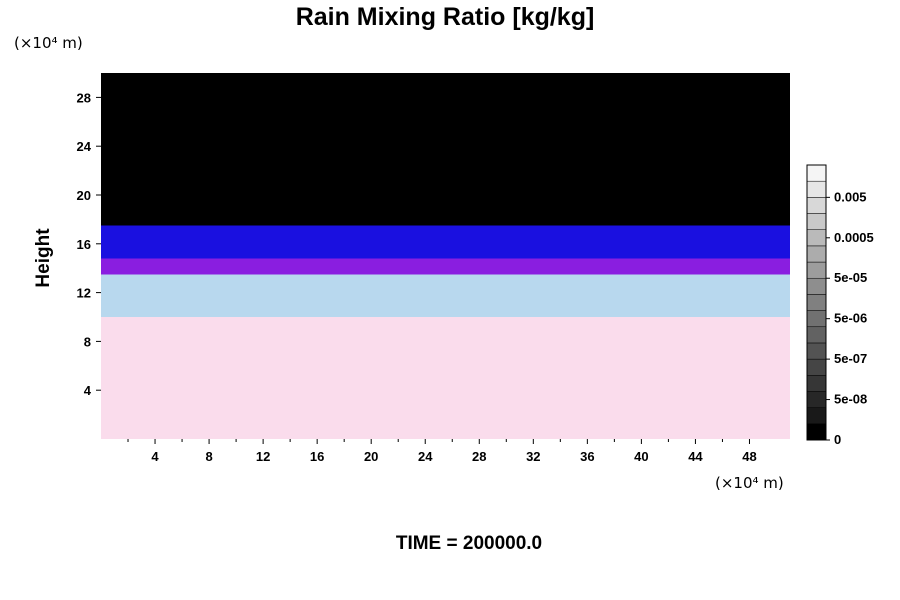 Image resolution: width=900 pixels, height=600 pixels. I want to click on y-unit-label: (×10⁴ m), so click(48, 43).